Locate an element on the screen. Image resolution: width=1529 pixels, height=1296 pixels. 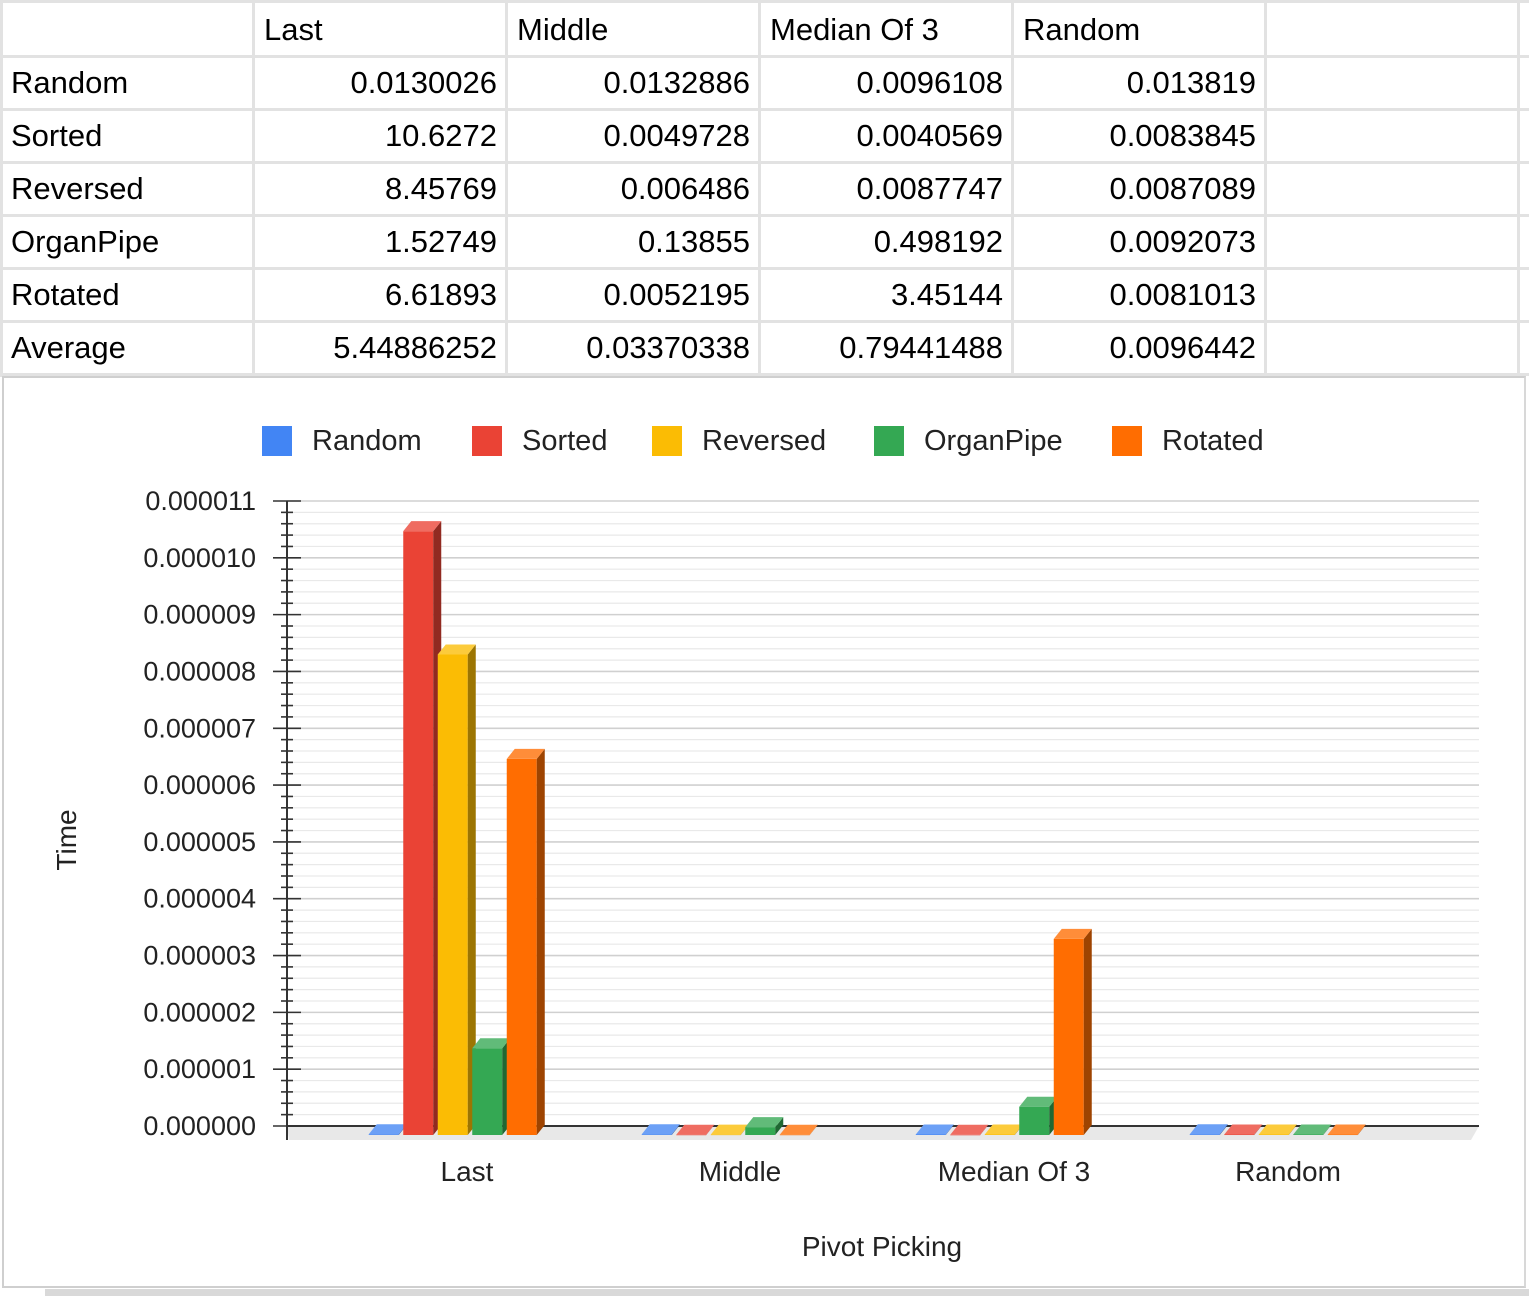
table-cell: 8.45769 is located at coordinates (440, 188).